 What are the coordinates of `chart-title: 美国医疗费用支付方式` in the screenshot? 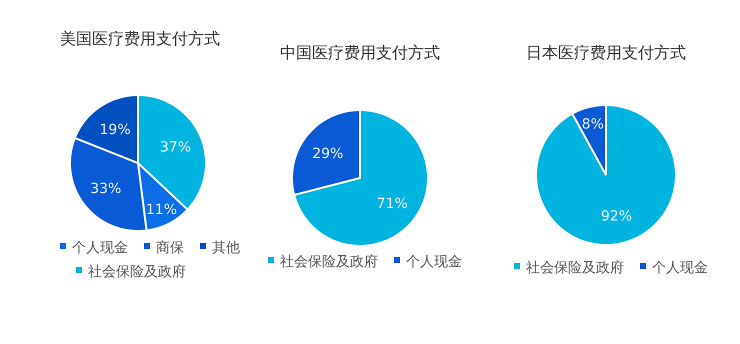 It's located at (140, 38).